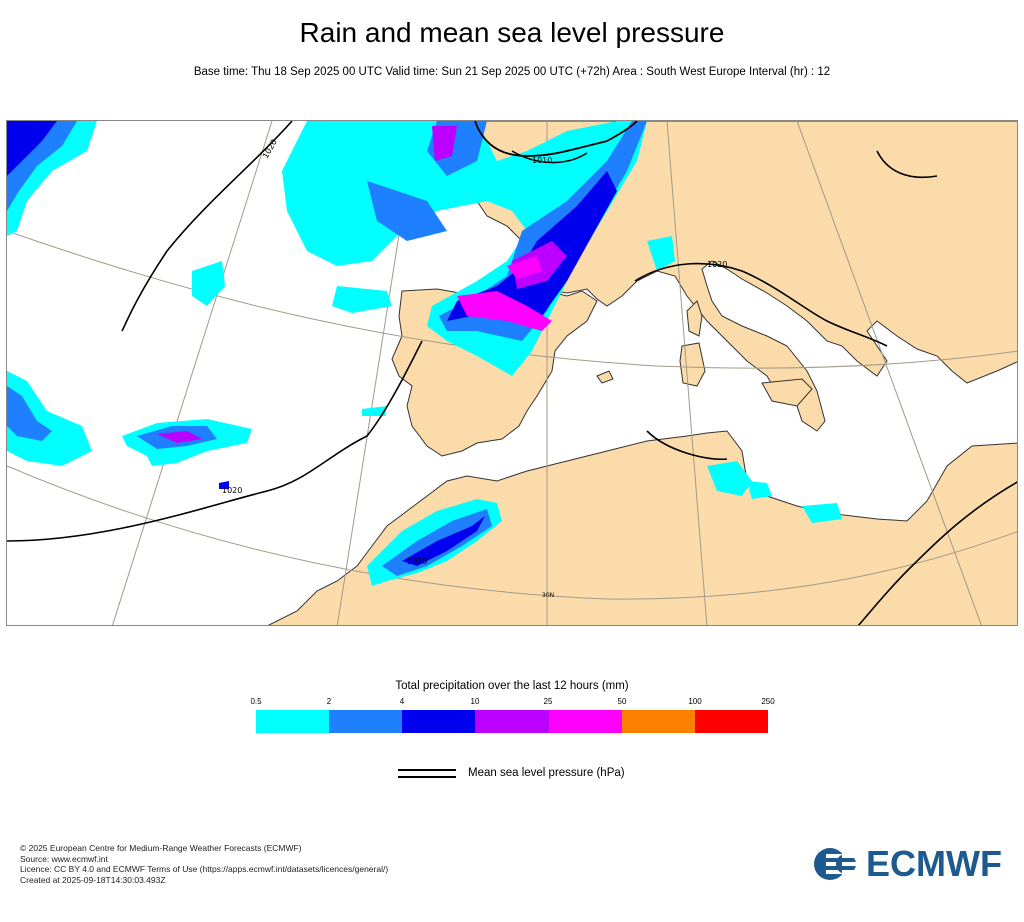 The width and height of the screenshot is (1024, 922). Describe the element at coordinates (512, 32) in the screenshot. I see `chart-title: Rain and mean sea level pressure` at that location.